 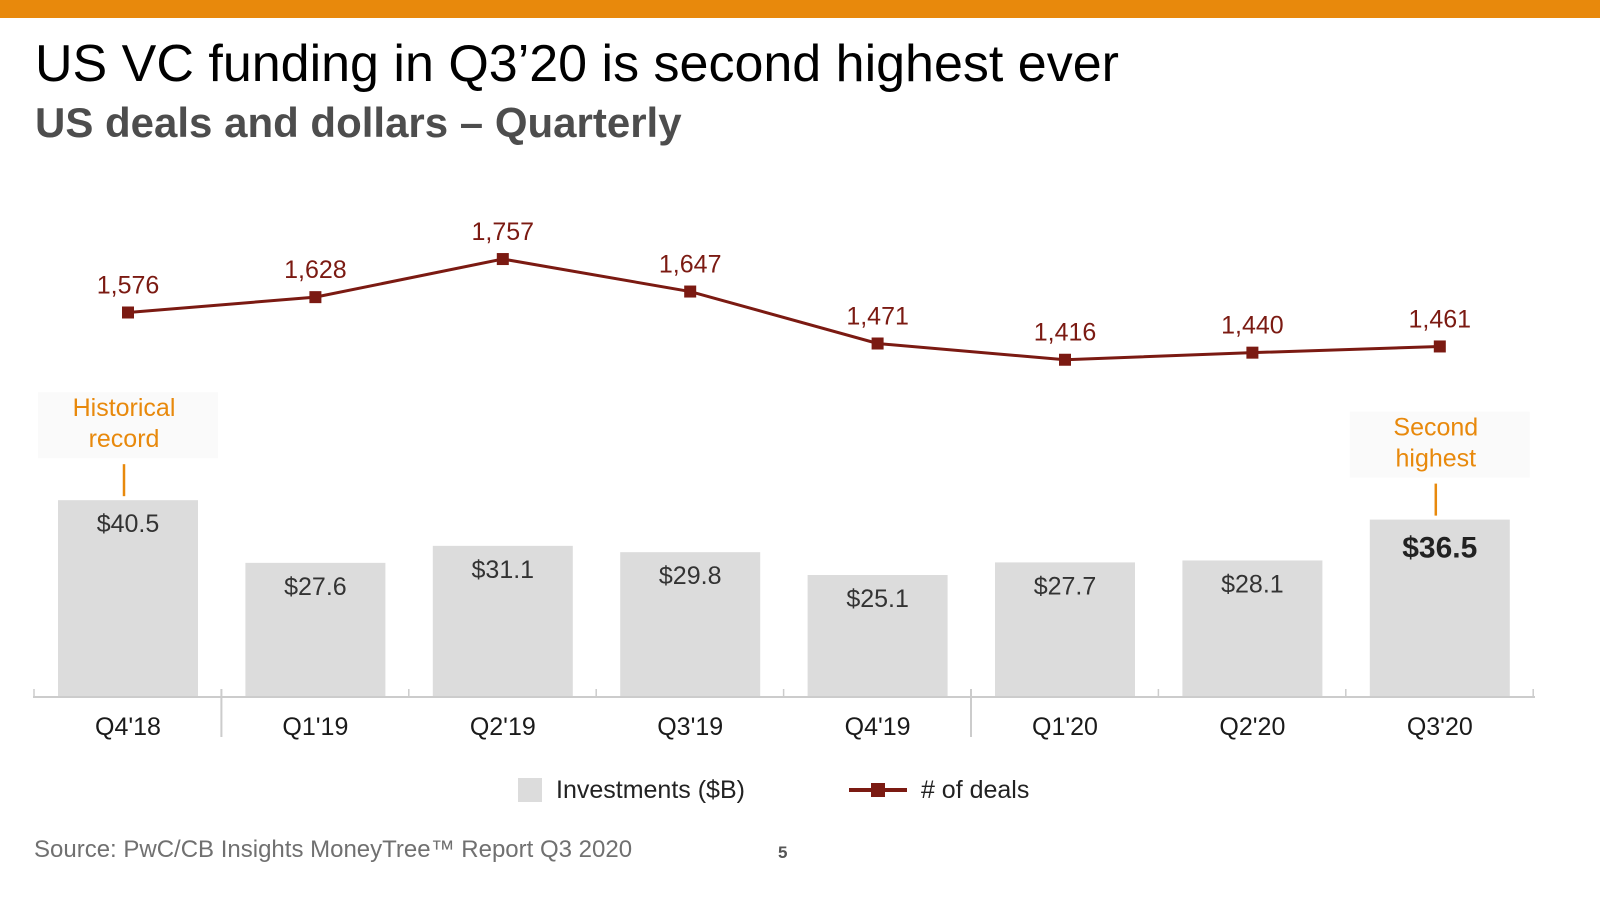 I want to click on deals-line, so click(x=783, y=309).